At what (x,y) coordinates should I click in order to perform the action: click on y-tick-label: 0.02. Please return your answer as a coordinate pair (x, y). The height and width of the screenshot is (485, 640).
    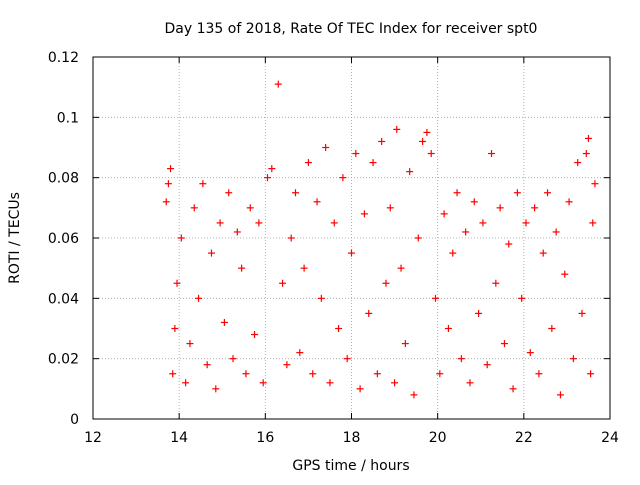
    Looking at the image, I should click on (63, 360).